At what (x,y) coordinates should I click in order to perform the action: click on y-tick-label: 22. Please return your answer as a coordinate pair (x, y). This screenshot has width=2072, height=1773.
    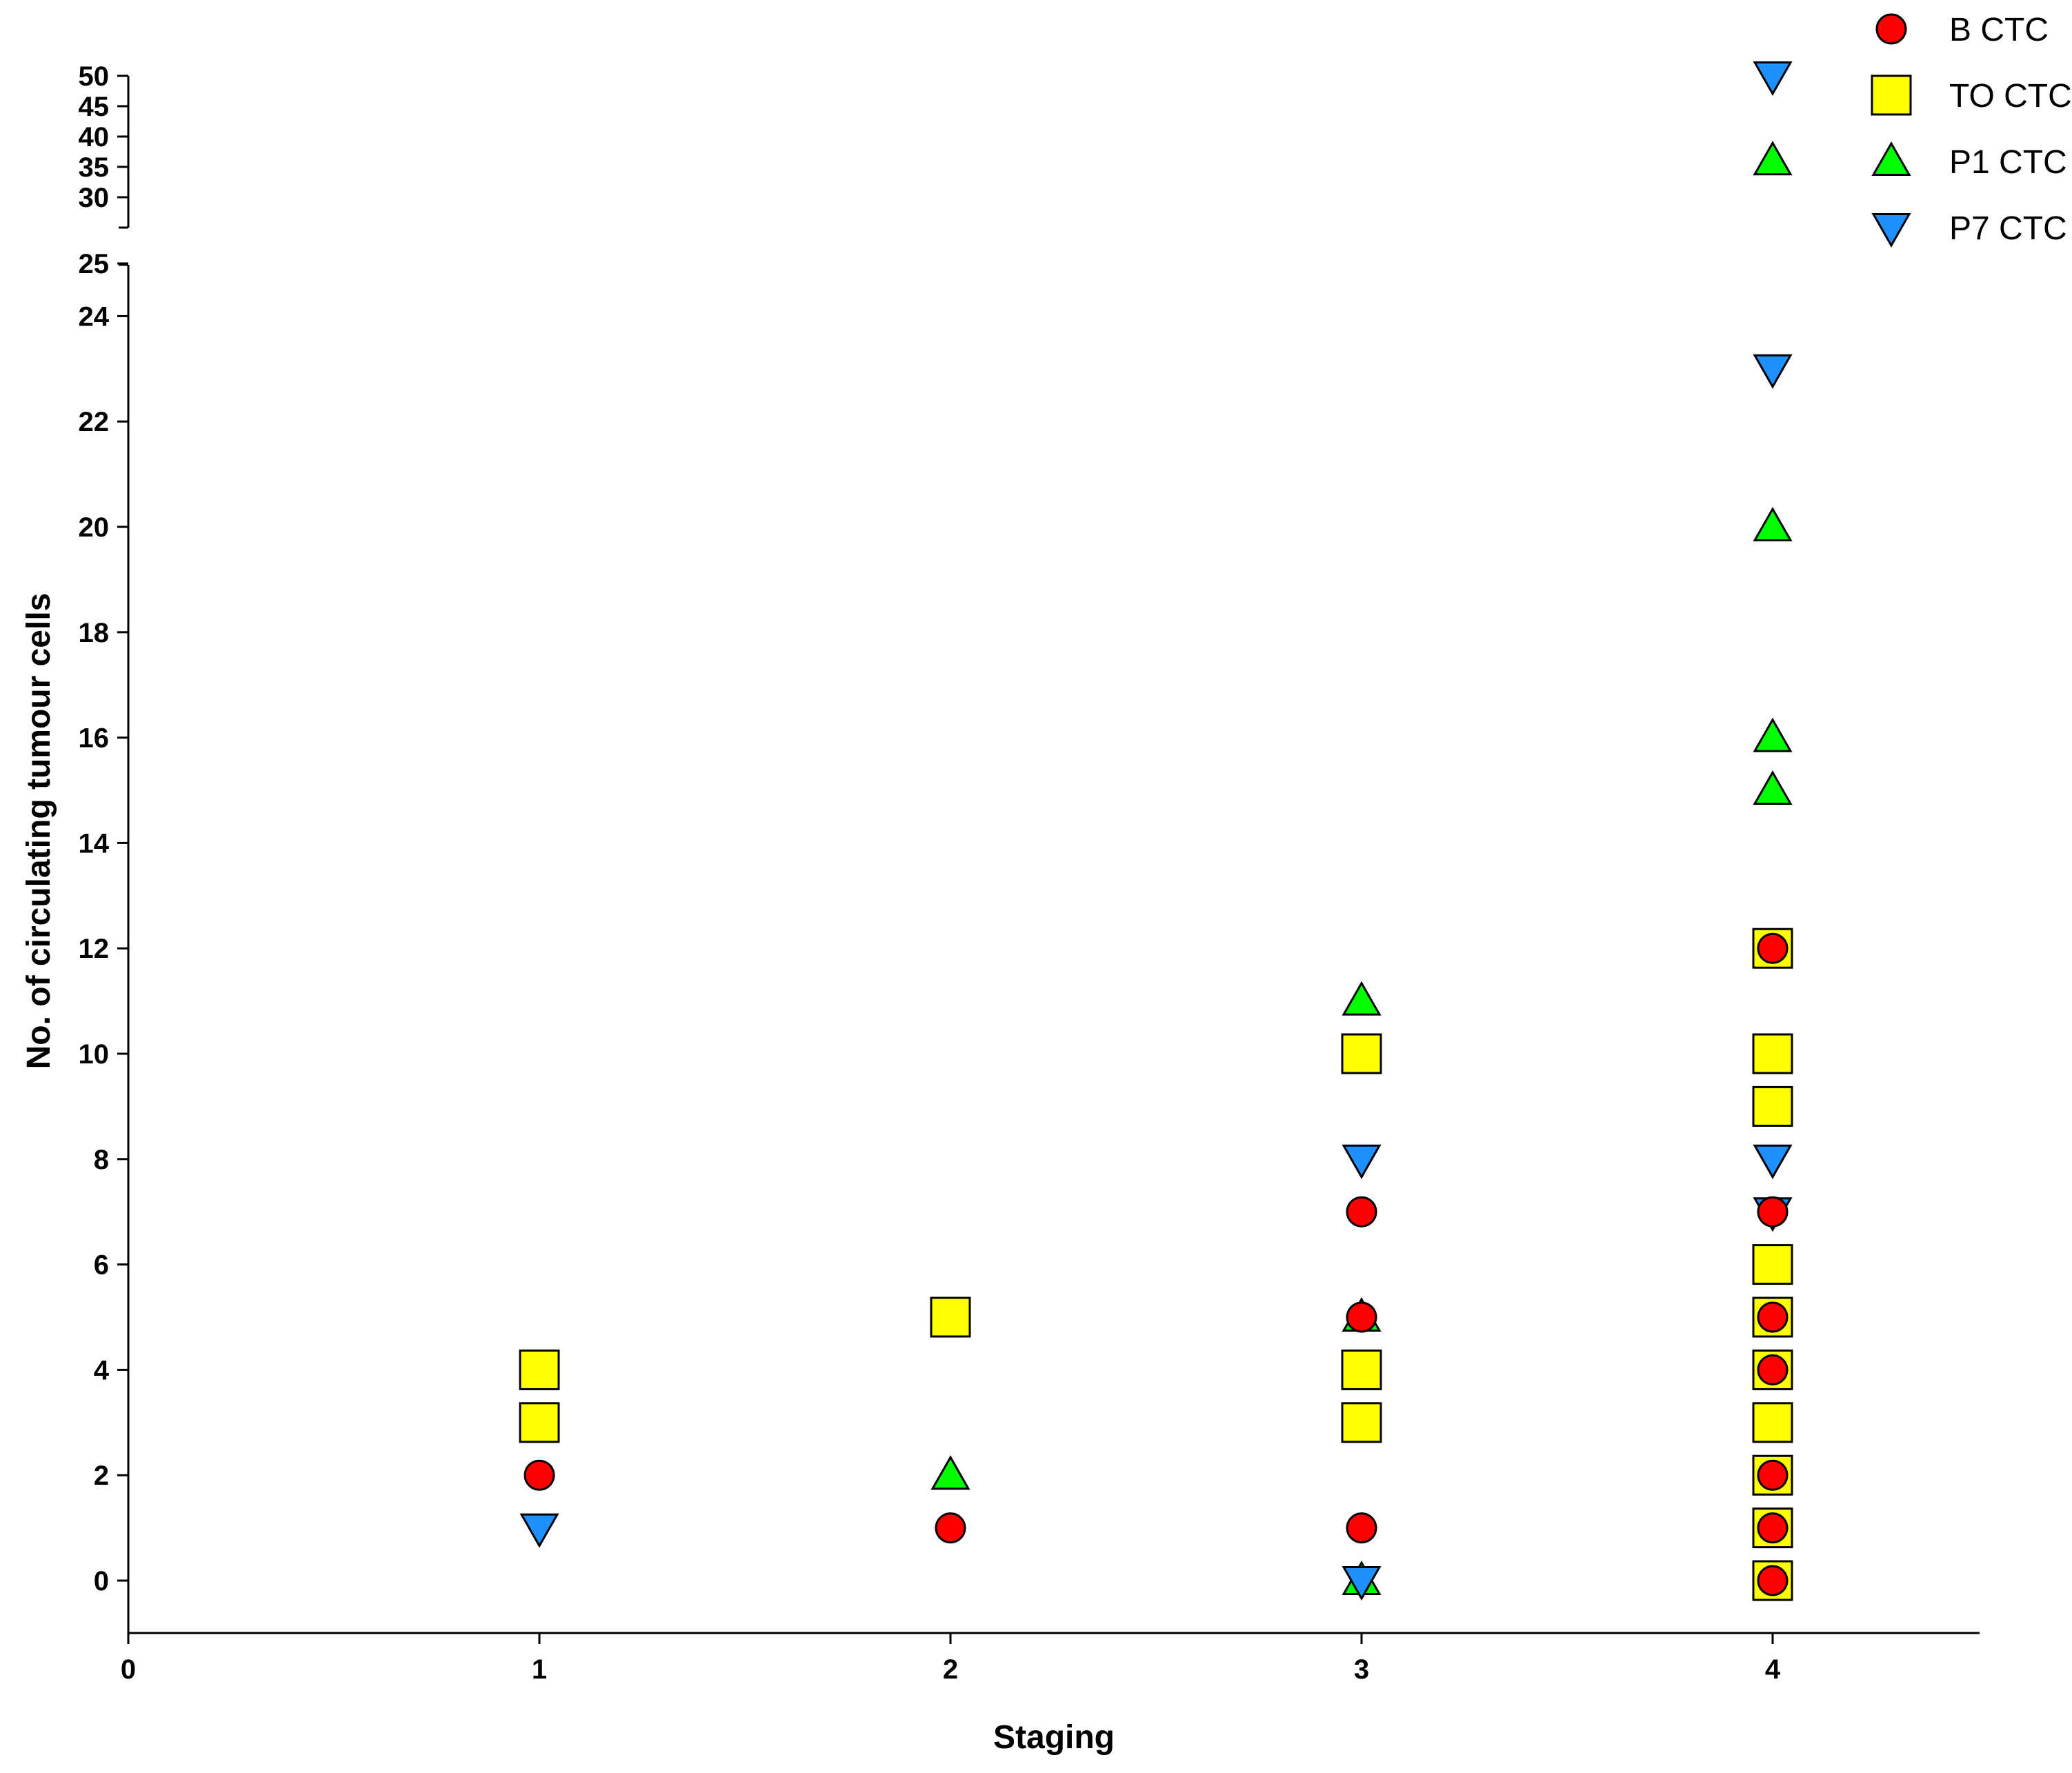
    Looking at the image, I should click on (95, 422).